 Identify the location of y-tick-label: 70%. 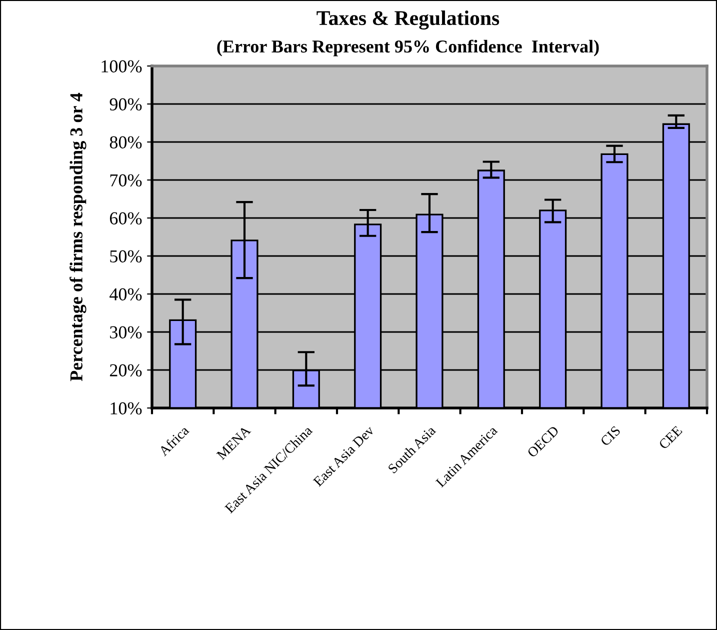
(126, 180).